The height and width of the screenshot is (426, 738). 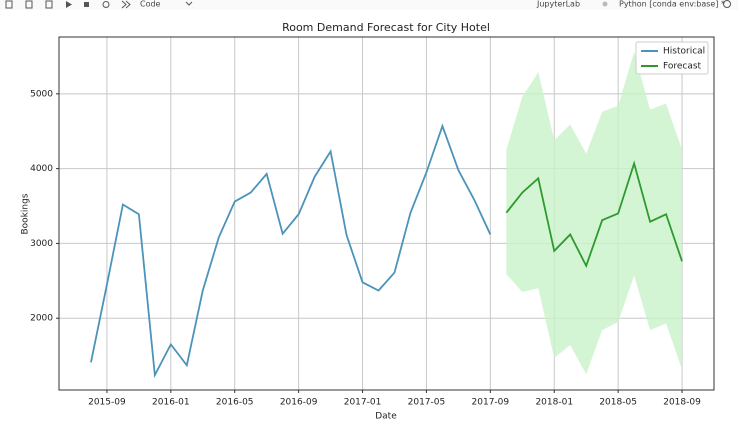 What do you see at coordinates (672, 4) in the screenshot?
I see `kernel: Python [conda env:base] *` at bounding box center [672, 4].